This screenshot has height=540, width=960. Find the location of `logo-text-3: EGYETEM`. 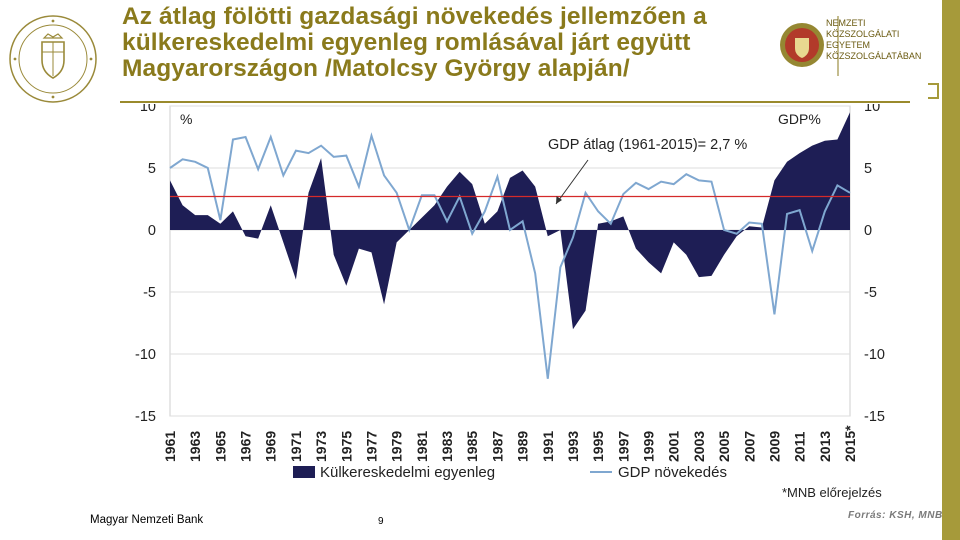

logo-text-3: EGYETEM is located at coordinates (848, 45).